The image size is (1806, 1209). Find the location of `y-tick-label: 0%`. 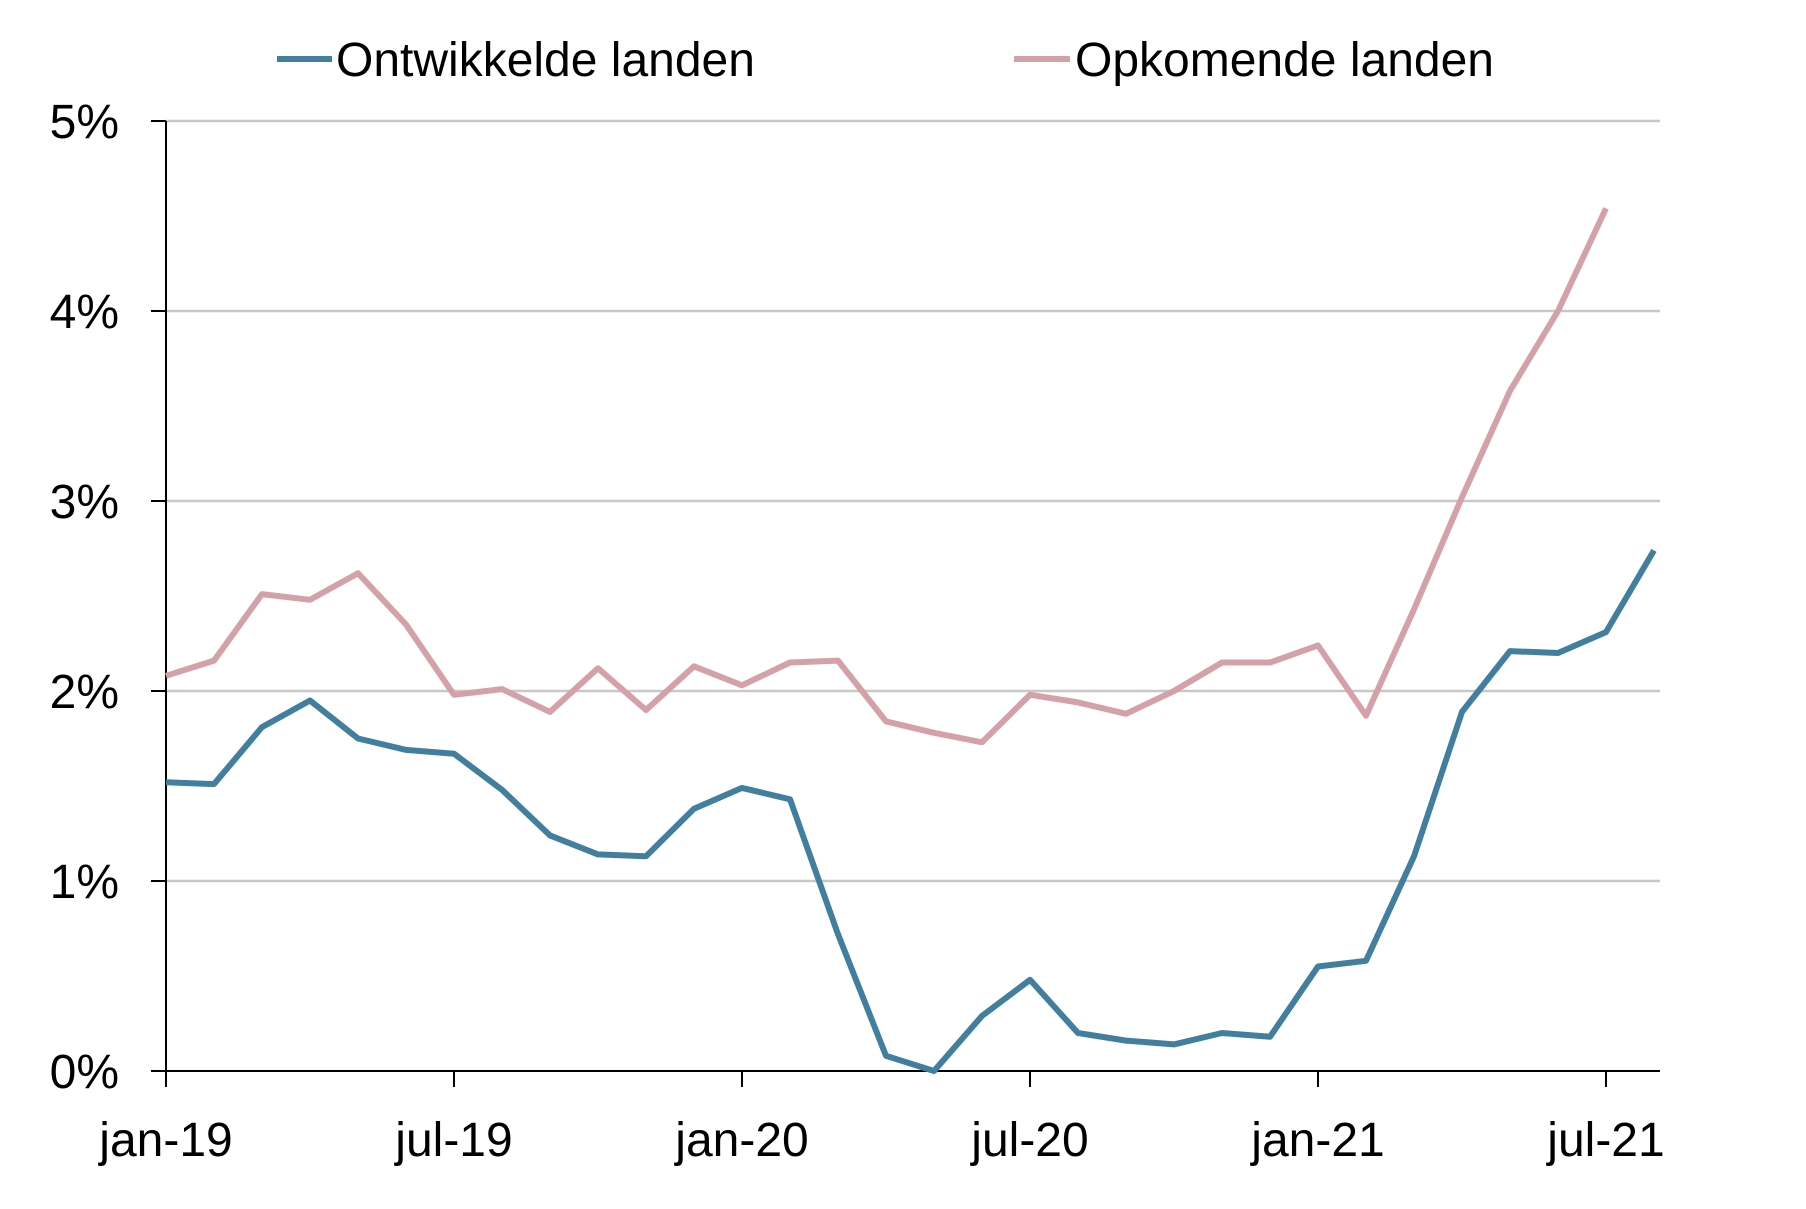

y-tick-label: 0% is located at coordinates (84, 1072).